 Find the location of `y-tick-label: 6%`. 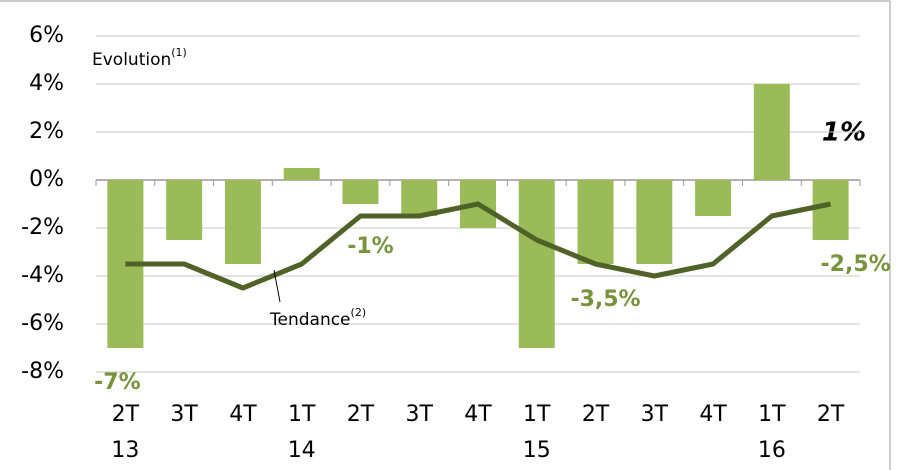

y-tick-label: 6% is located at coordinates (46, 35).